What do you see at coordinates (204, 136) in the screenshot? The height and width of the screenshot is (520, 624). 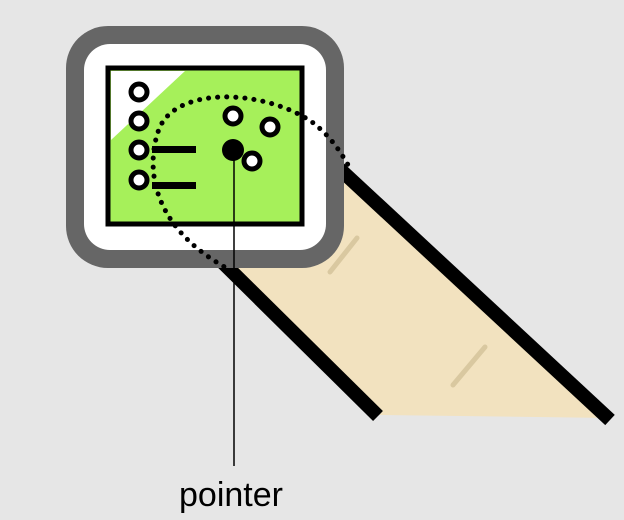 I see `screen-content` at bounding box center [204, 136].